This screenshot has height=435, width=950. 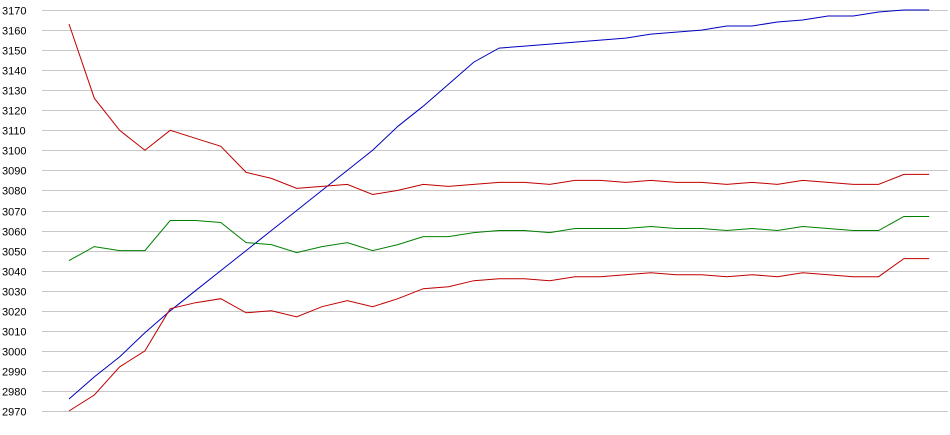 I want to click on y-tick-label: 3140, so click(x=14, y=72).